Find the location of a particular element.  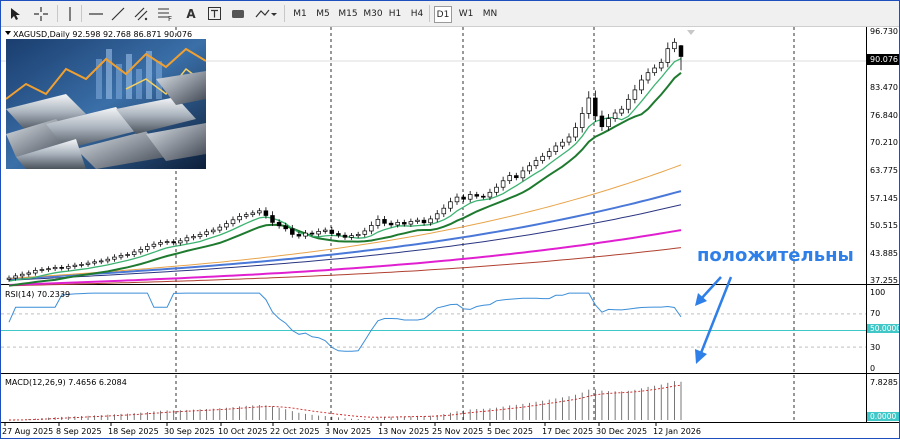

crosshair-icon is located at coordinates (41, 13).